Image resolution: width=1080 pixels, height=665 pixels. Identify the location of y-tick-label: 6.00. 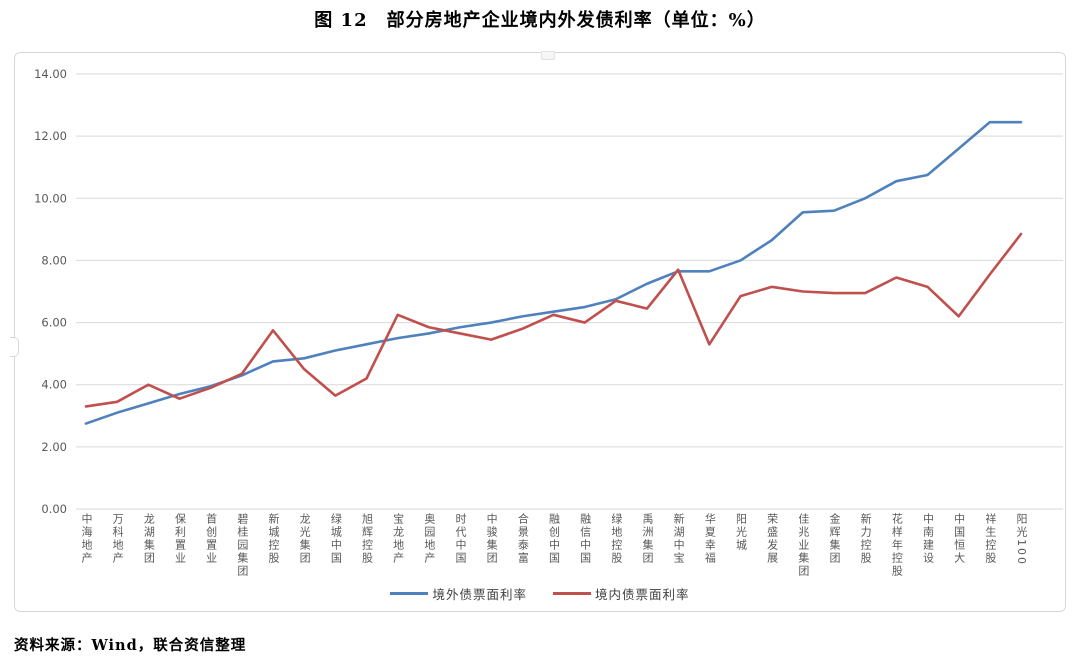
(54, 323).